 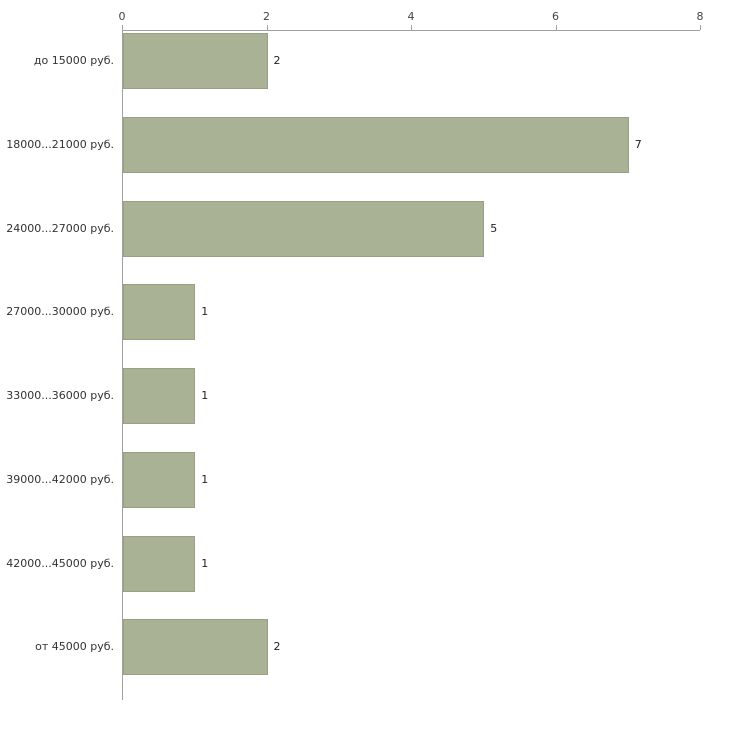 I want to click on value-label: 5, so click(x=494, y=228).